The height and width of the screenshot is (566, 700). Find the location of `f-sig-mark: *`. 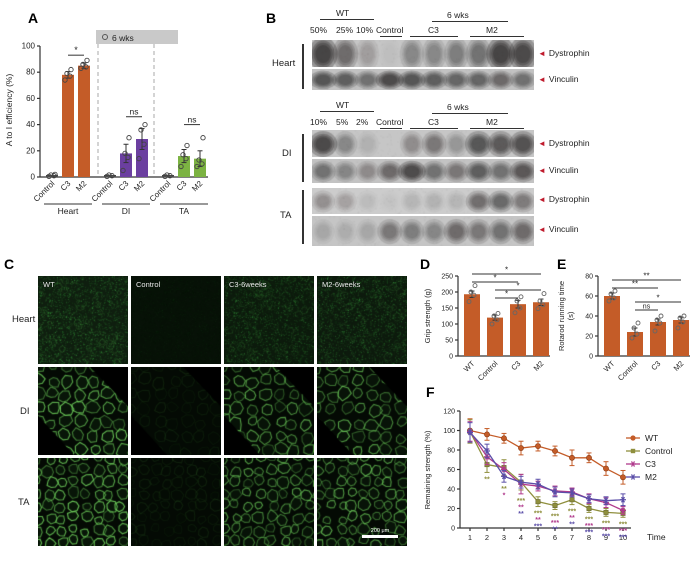

f-sig-mark: * is located at coordinates (504, 496).